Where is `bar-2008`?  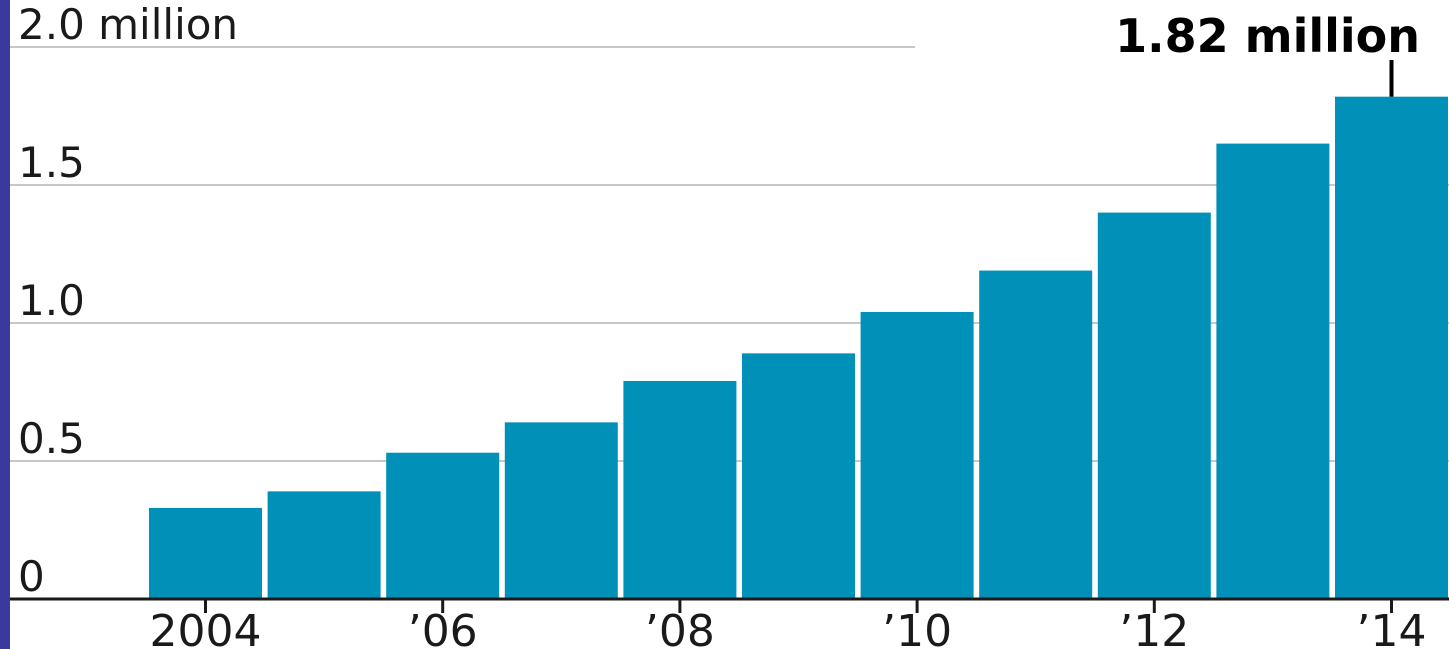 bar-2008 is located at coordinates (680, 489).